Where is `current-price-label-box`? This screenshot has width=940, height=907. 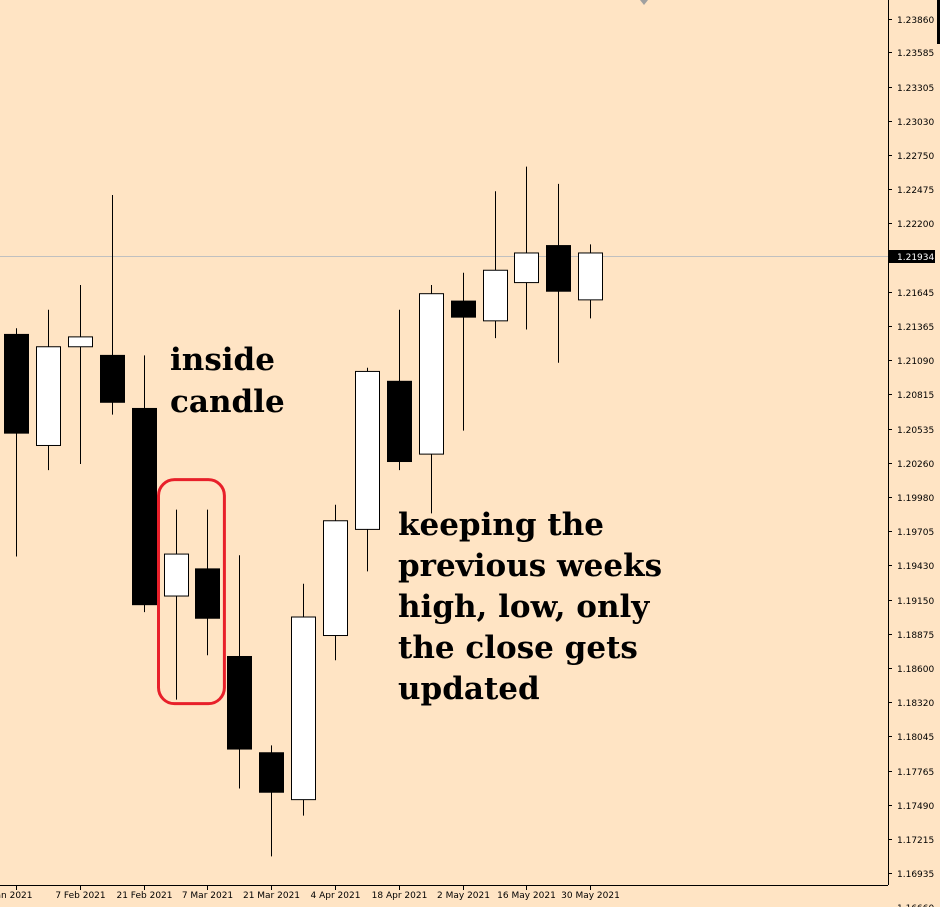 current-price-label-box is located at coordinates (912, 256).